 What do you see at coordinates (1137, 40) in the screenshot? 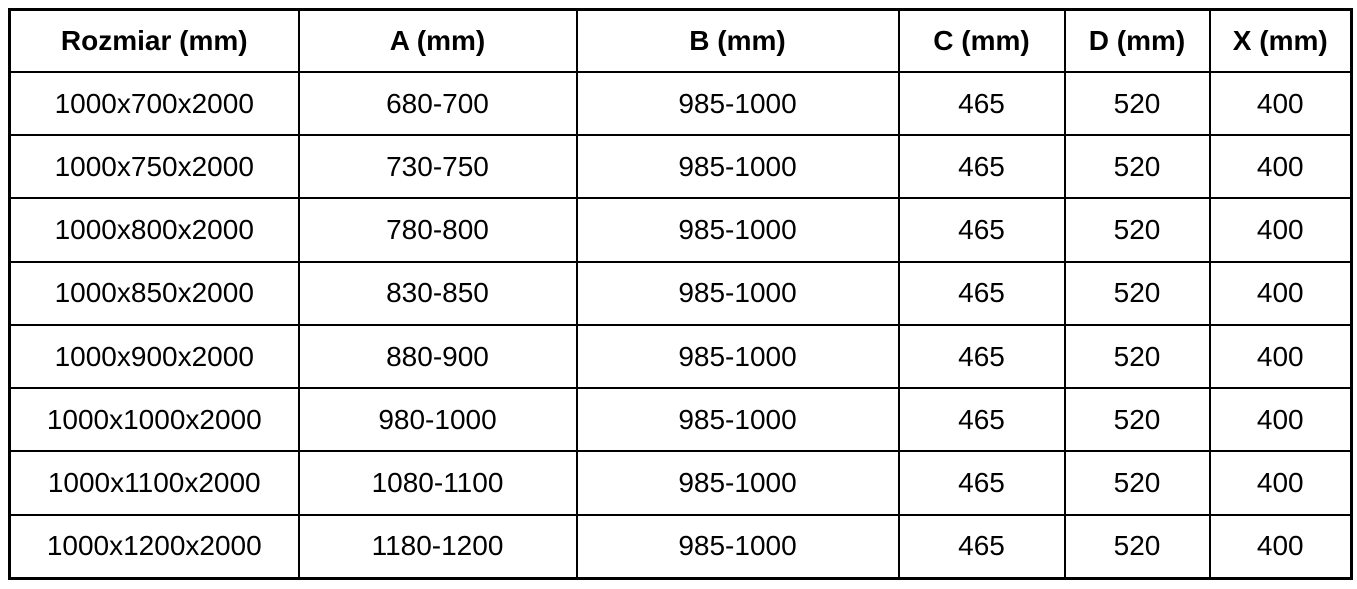
I see `column-header: D (mm)` at bounding box center [1137, 40].